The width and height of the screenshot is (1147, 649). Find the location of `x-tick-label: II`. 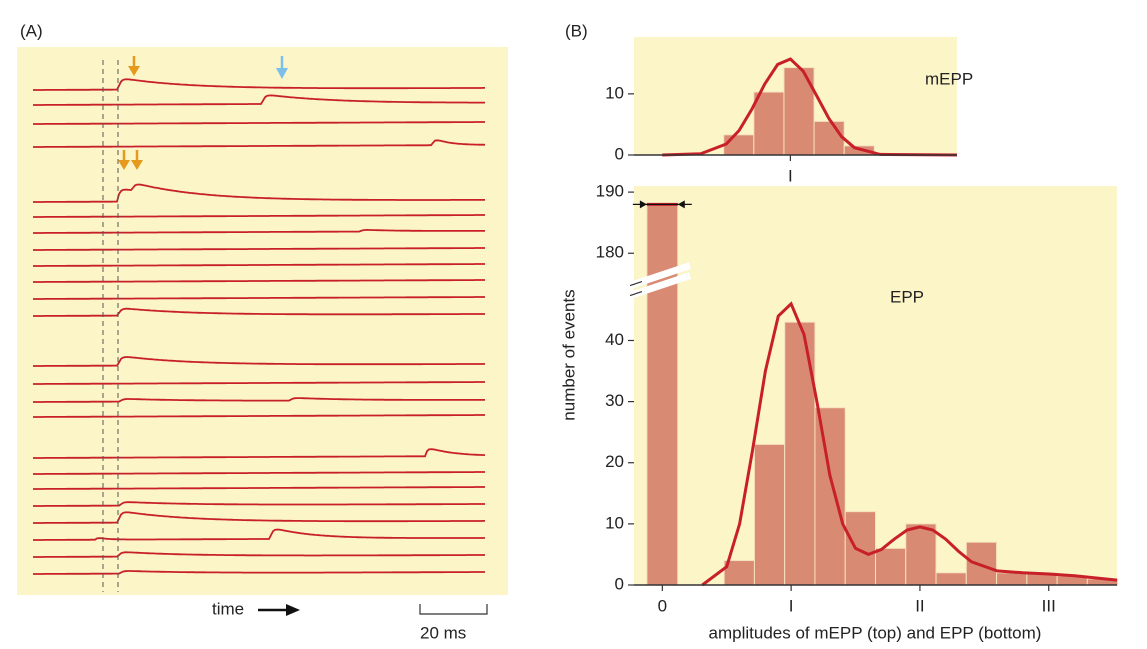

x-tick-label: II is located at coordinates (919, 605).